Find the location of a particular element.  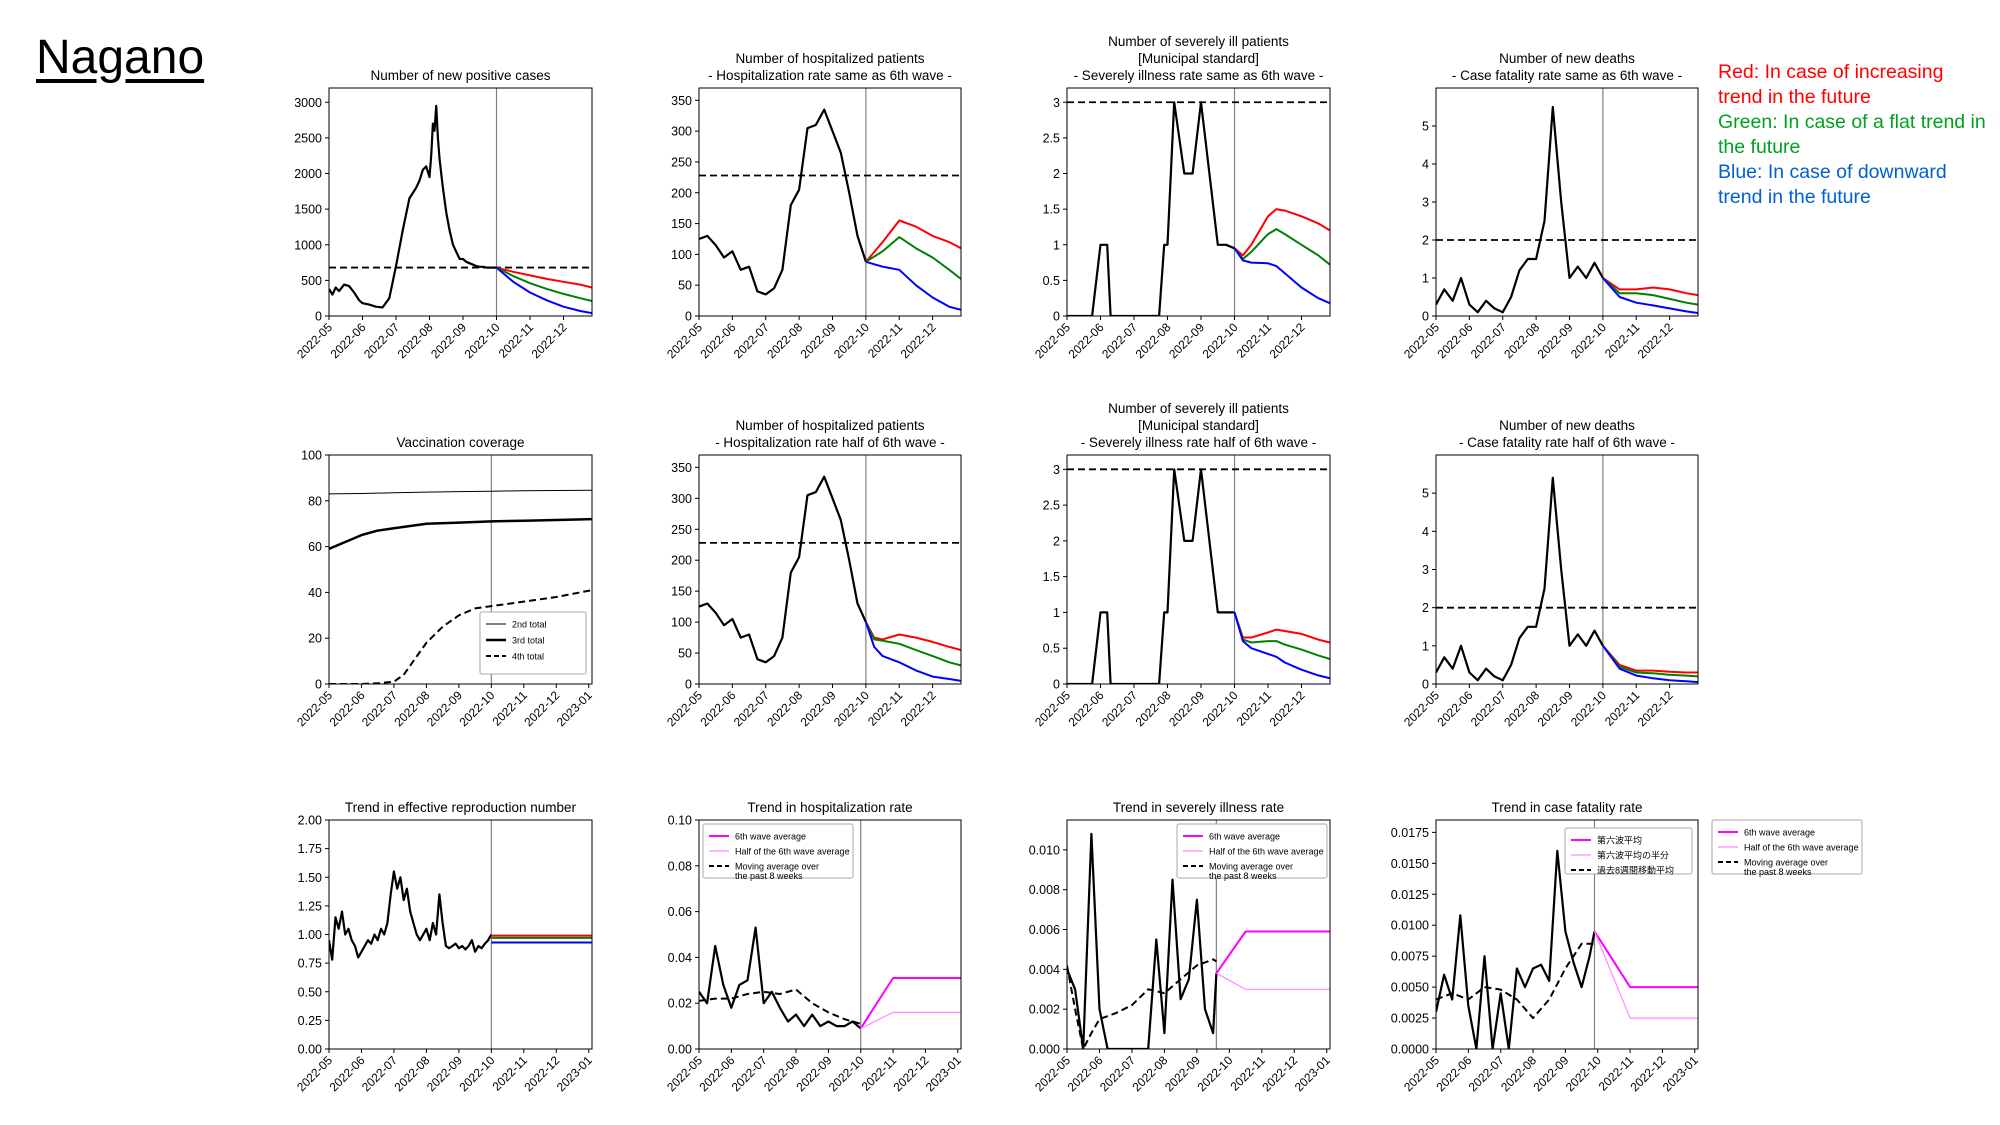

series-magenta is located at coordinates (1272, 952).